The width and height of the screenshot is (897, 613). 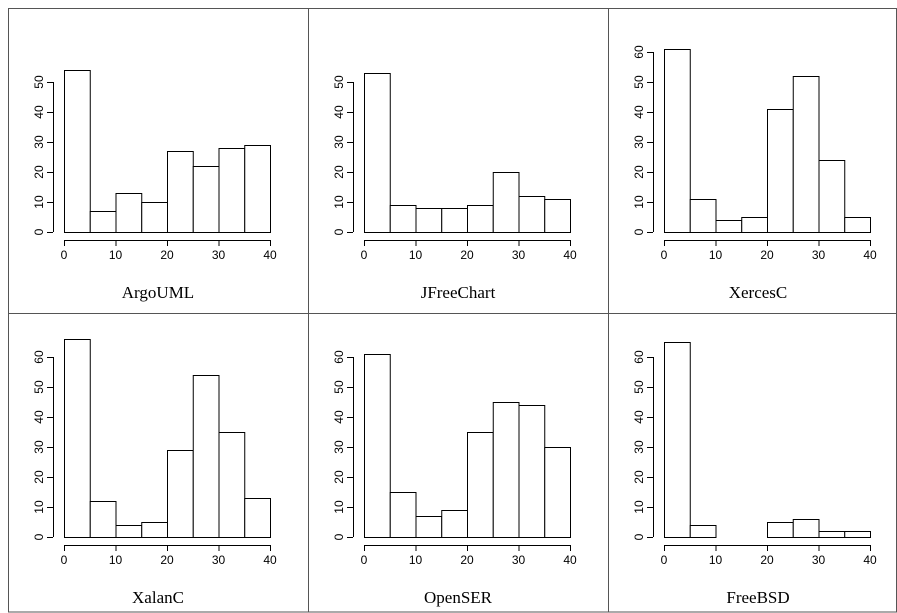 I want to click on panel-caption: ArgoUML, so click(x=158, y=292).